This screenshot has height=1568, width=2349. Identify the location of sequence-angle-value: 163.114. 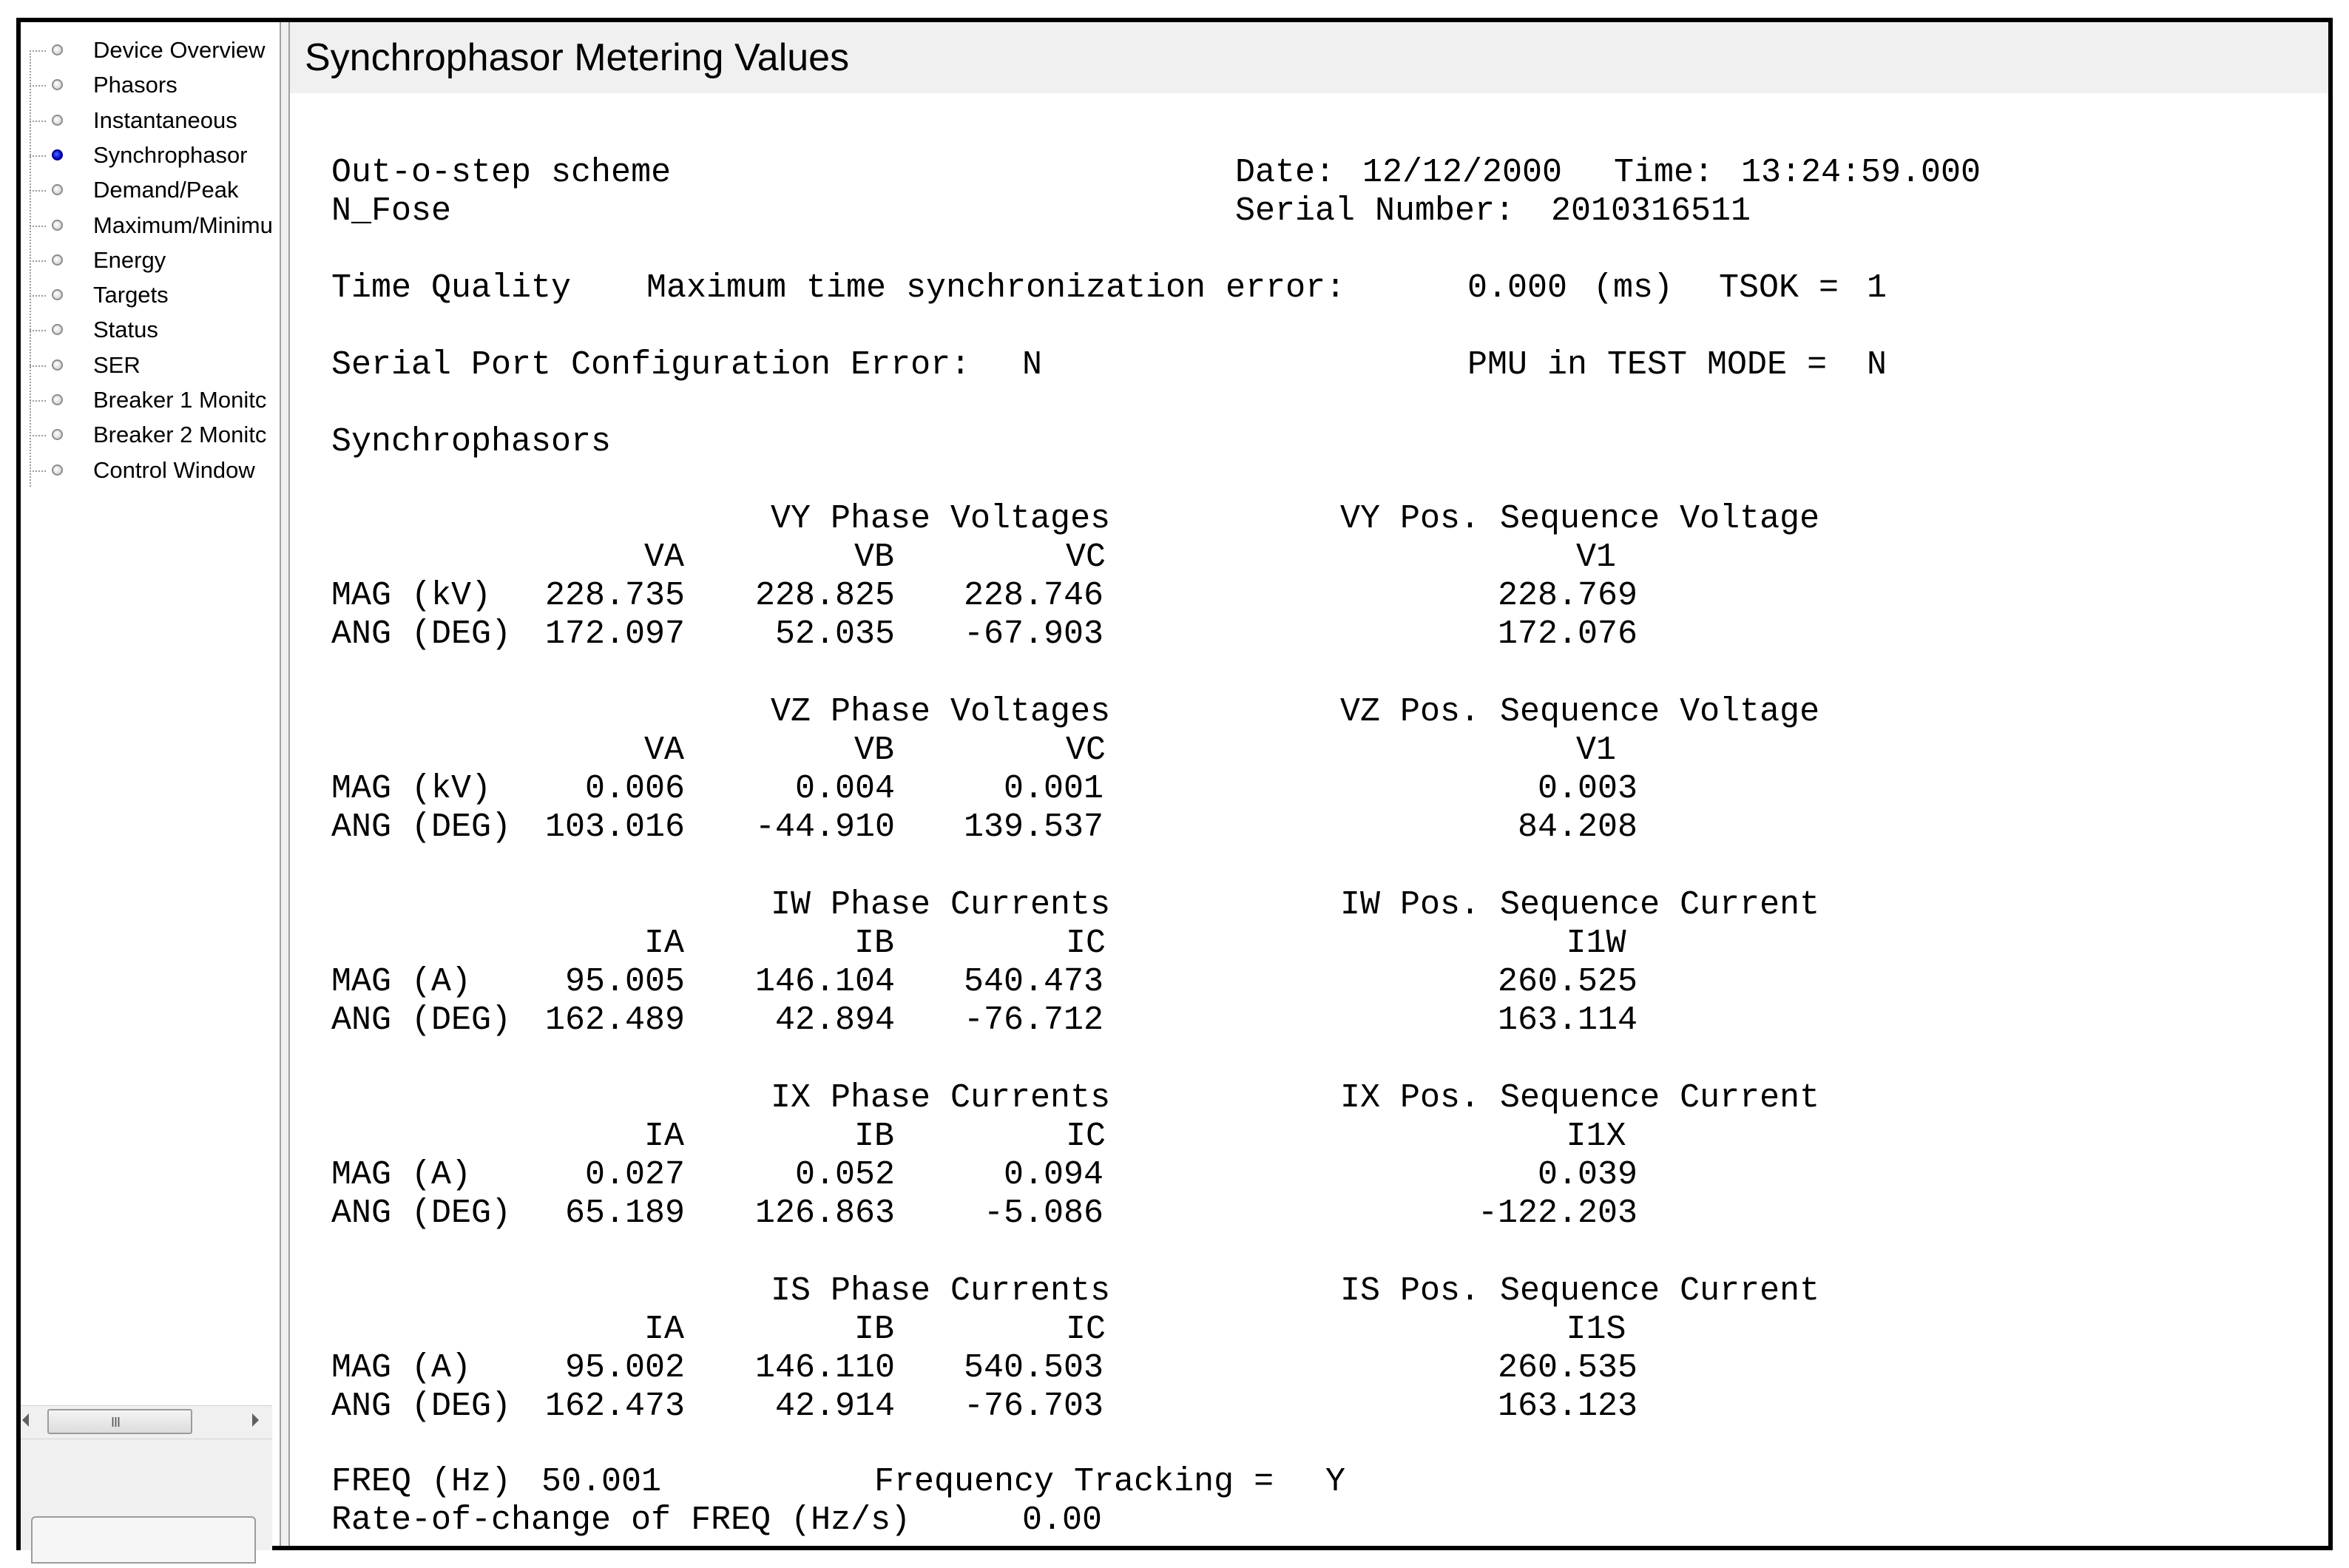
(1567, 1020).